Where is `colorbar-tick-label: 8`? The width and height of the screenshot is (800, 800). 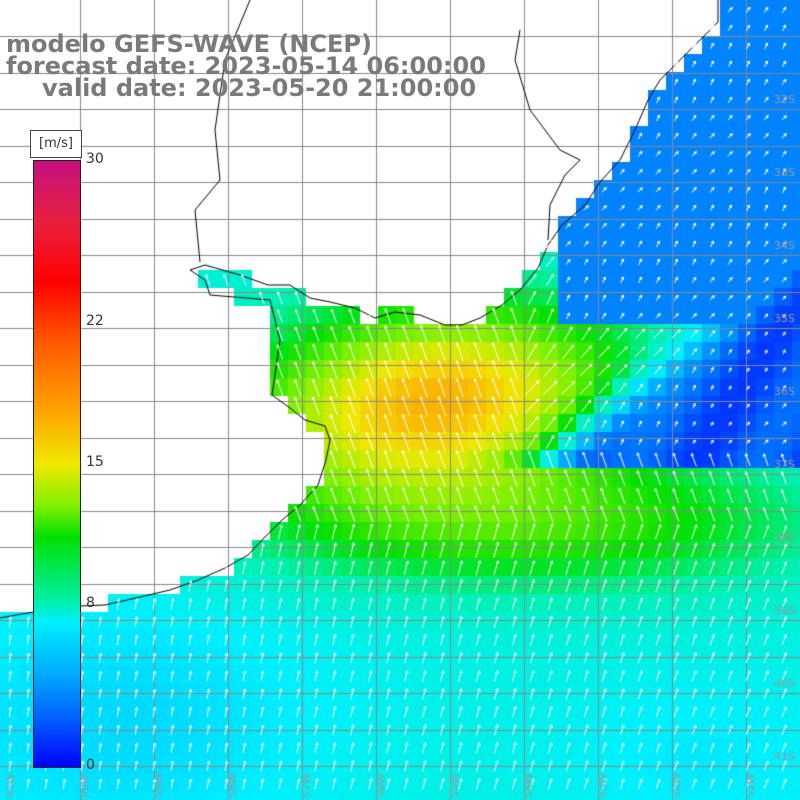
colorbar-tick-label: 8 is located at coordinates (90, 603).